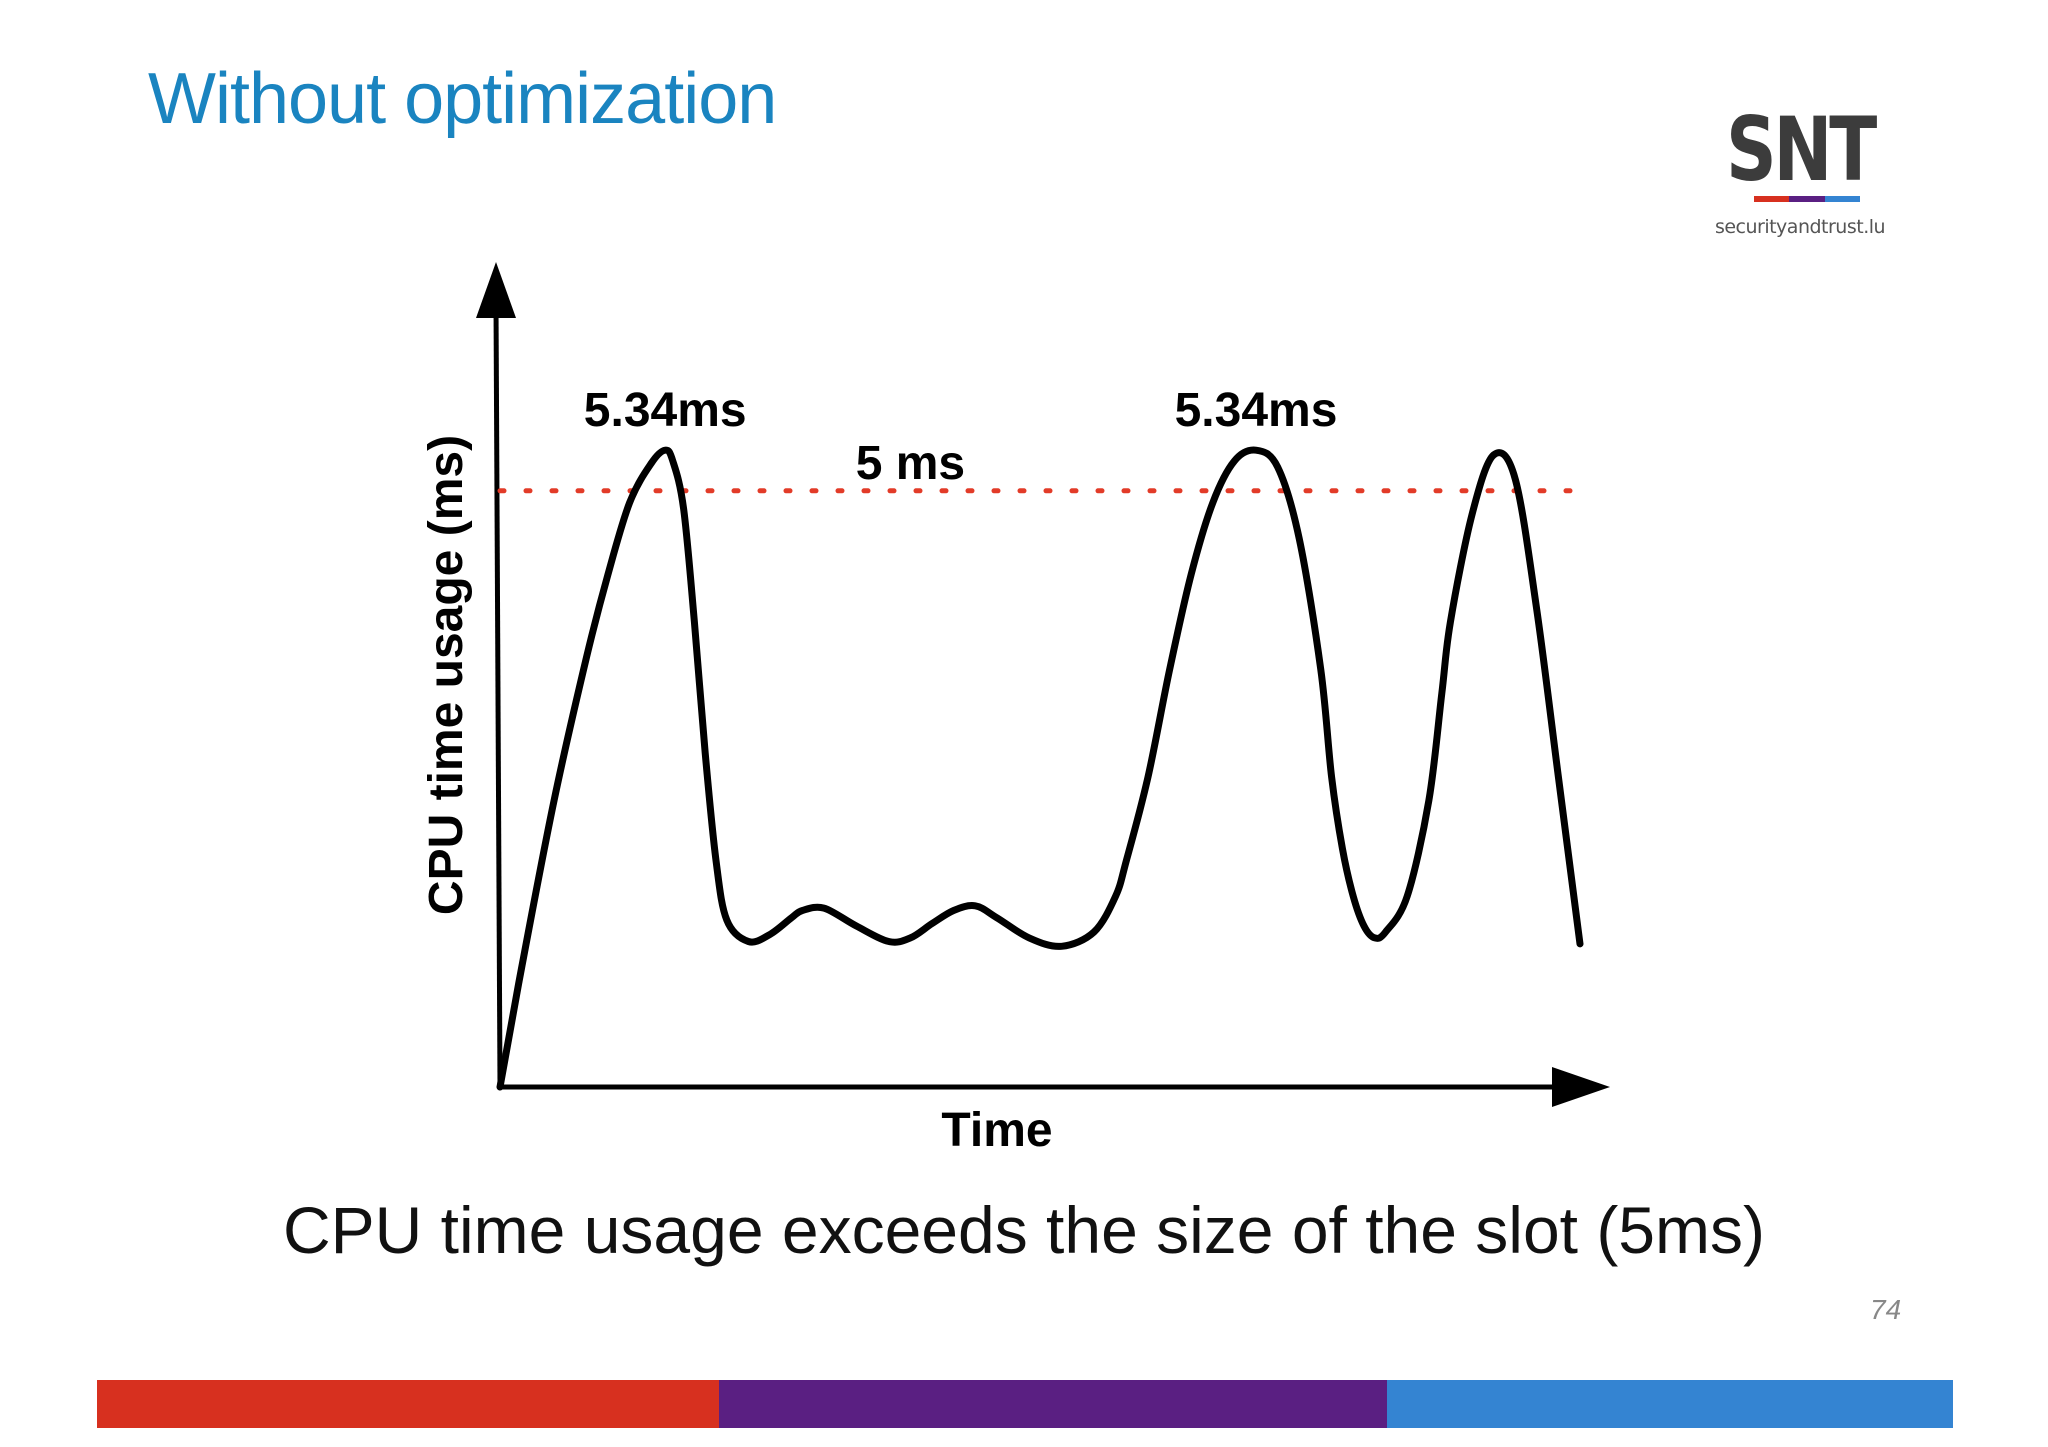 The image size is (2048, 1447). I want to click on slide-title: Without optimization, so click(462, 99).